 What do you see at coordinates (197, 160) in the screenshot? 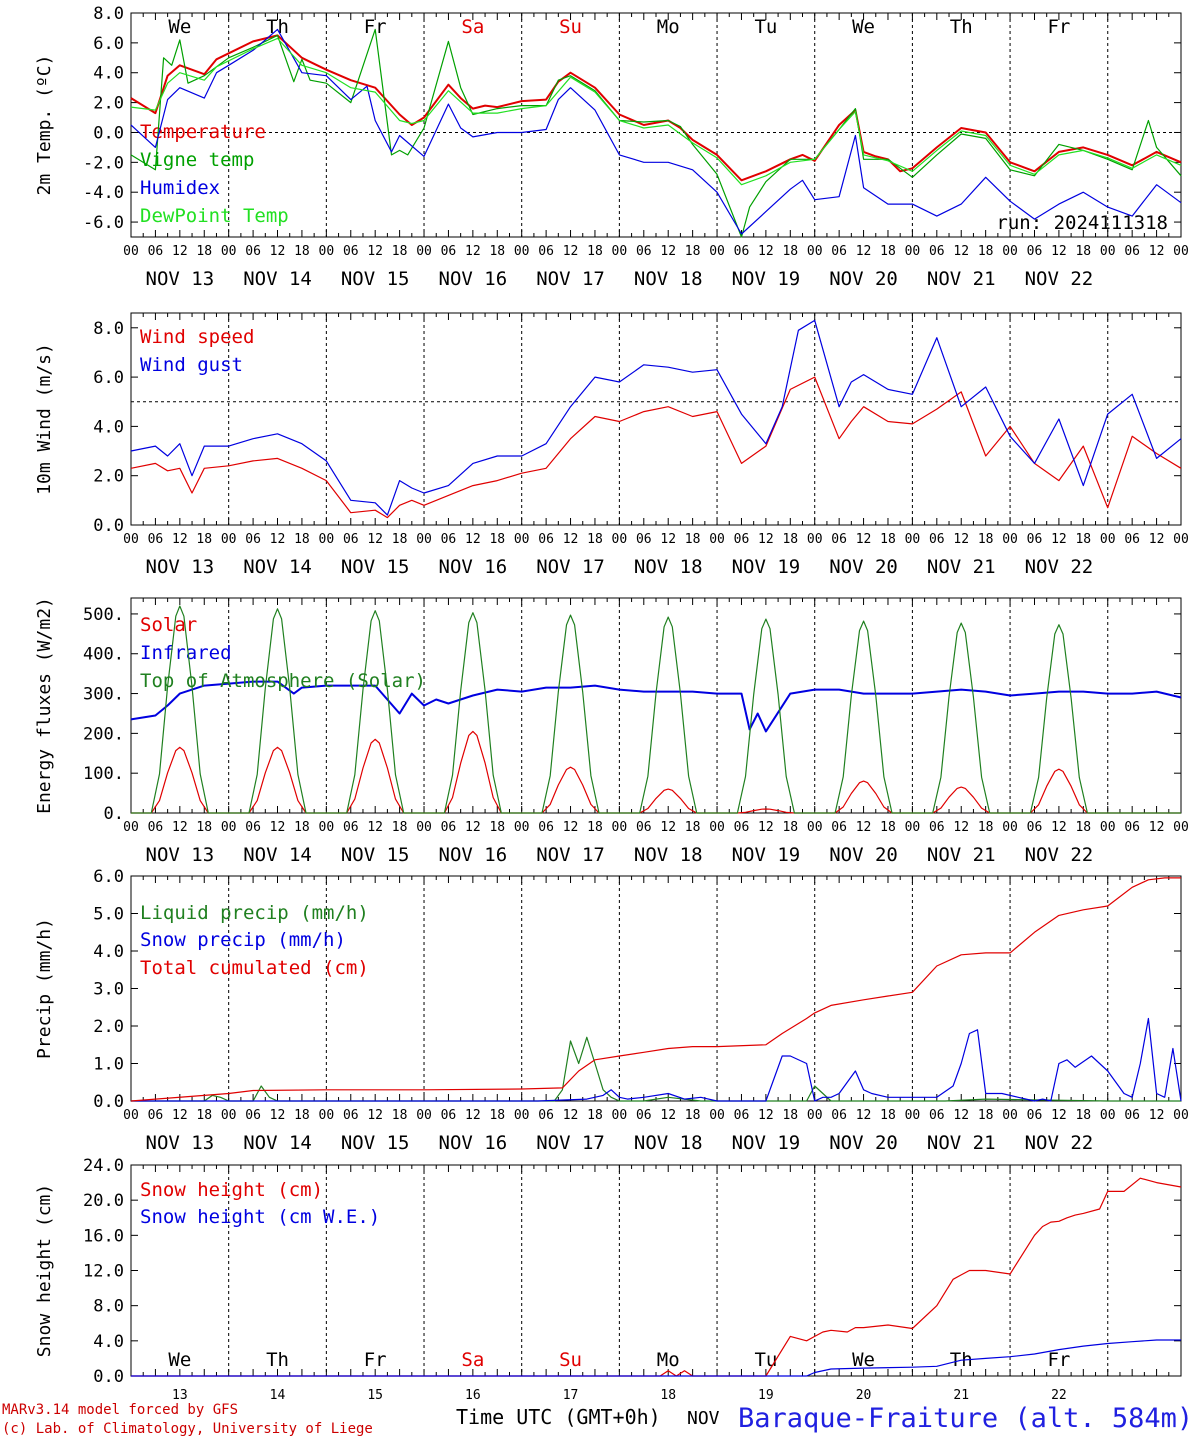
I see `legend-entry: Vigne temp` at bounding box center [197, 160].